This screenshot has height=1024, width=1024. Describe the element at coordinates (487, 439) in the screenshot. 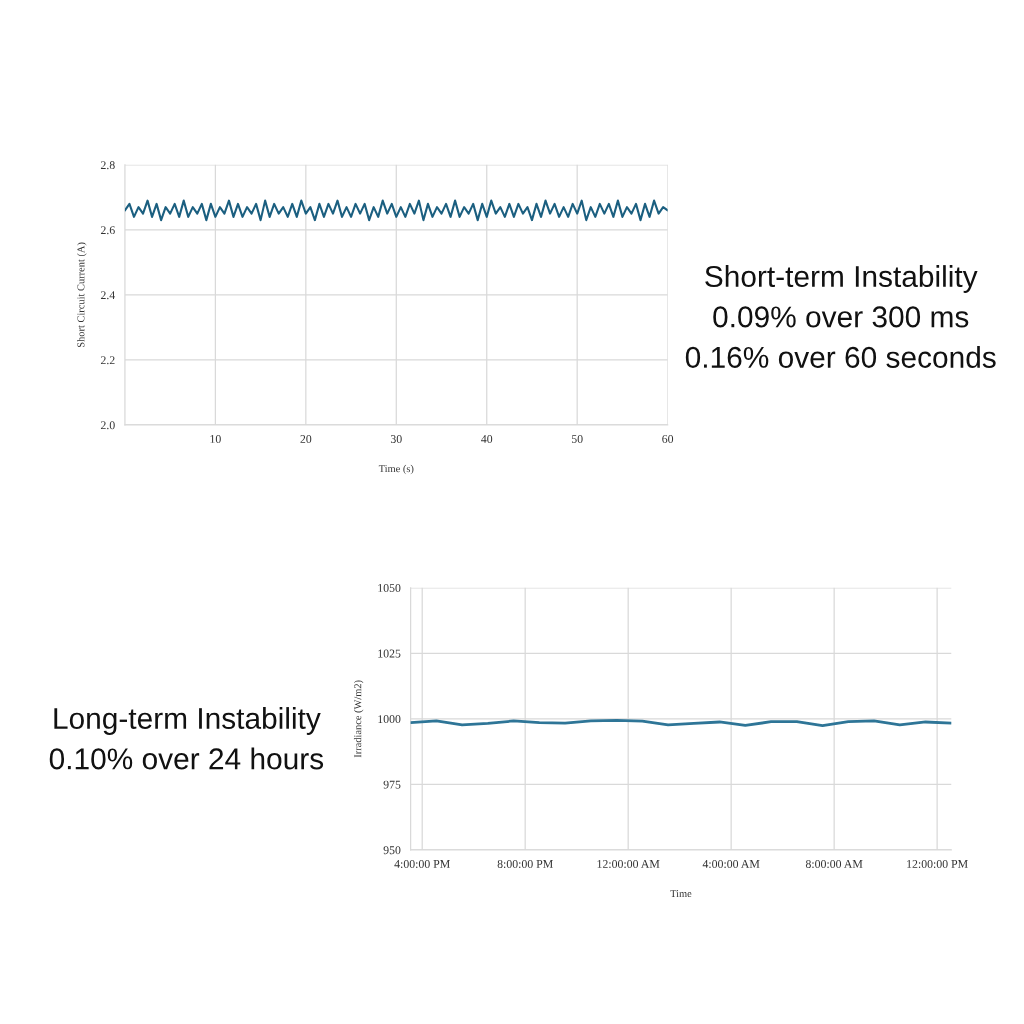

I see `x-tick-label: 40` at that location.